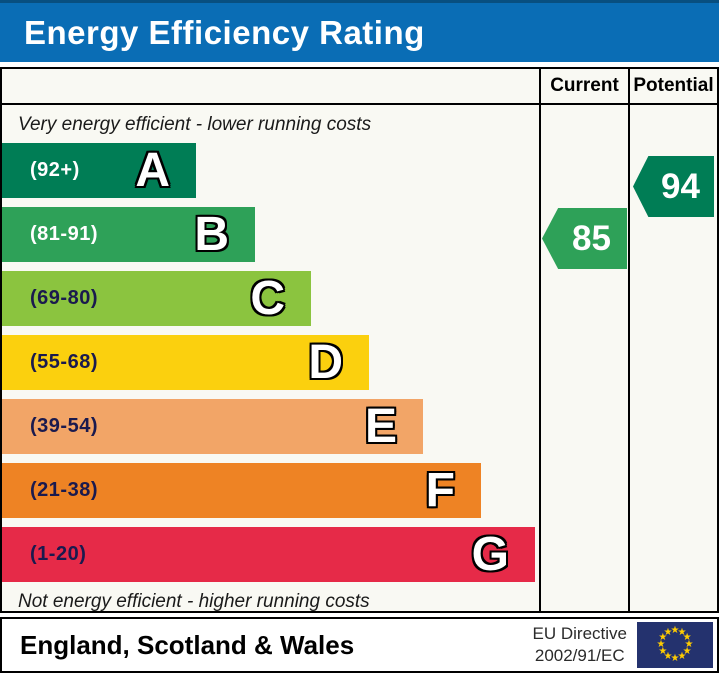  Describe the element at coordinates (152, 170) in the screenshot. I see `band-a-letter: A` at that location.